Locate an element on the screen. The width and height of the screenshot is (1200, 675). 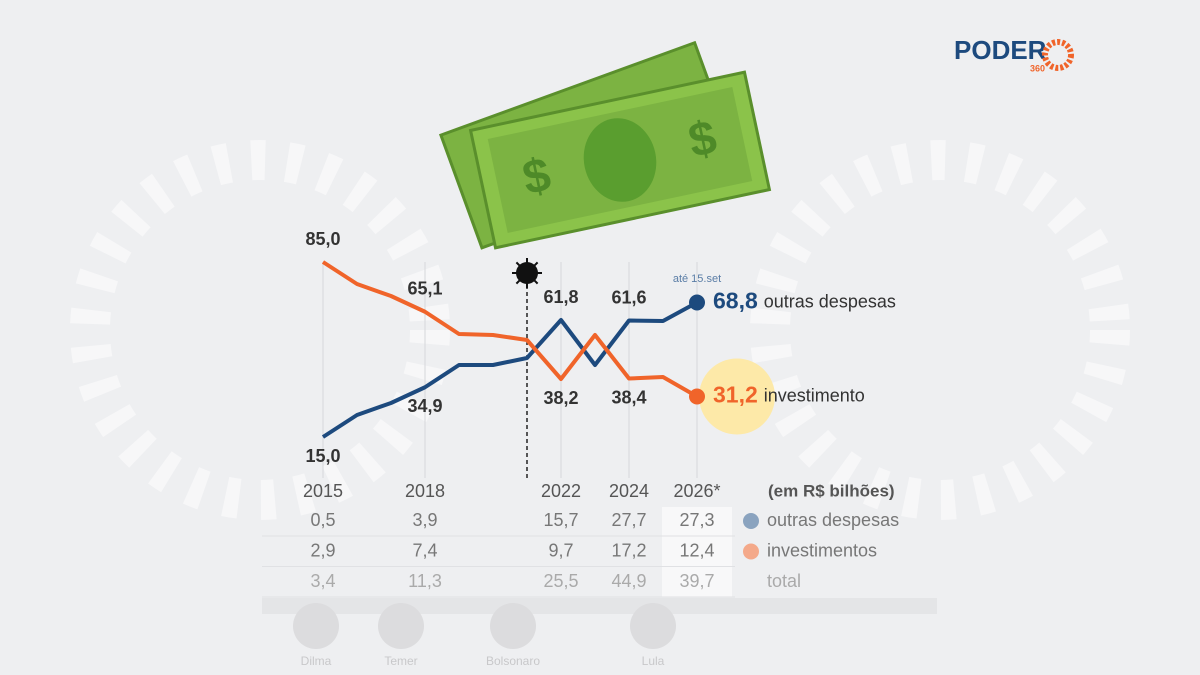
value-label: 65,1 is located at coordinates (424, 289).